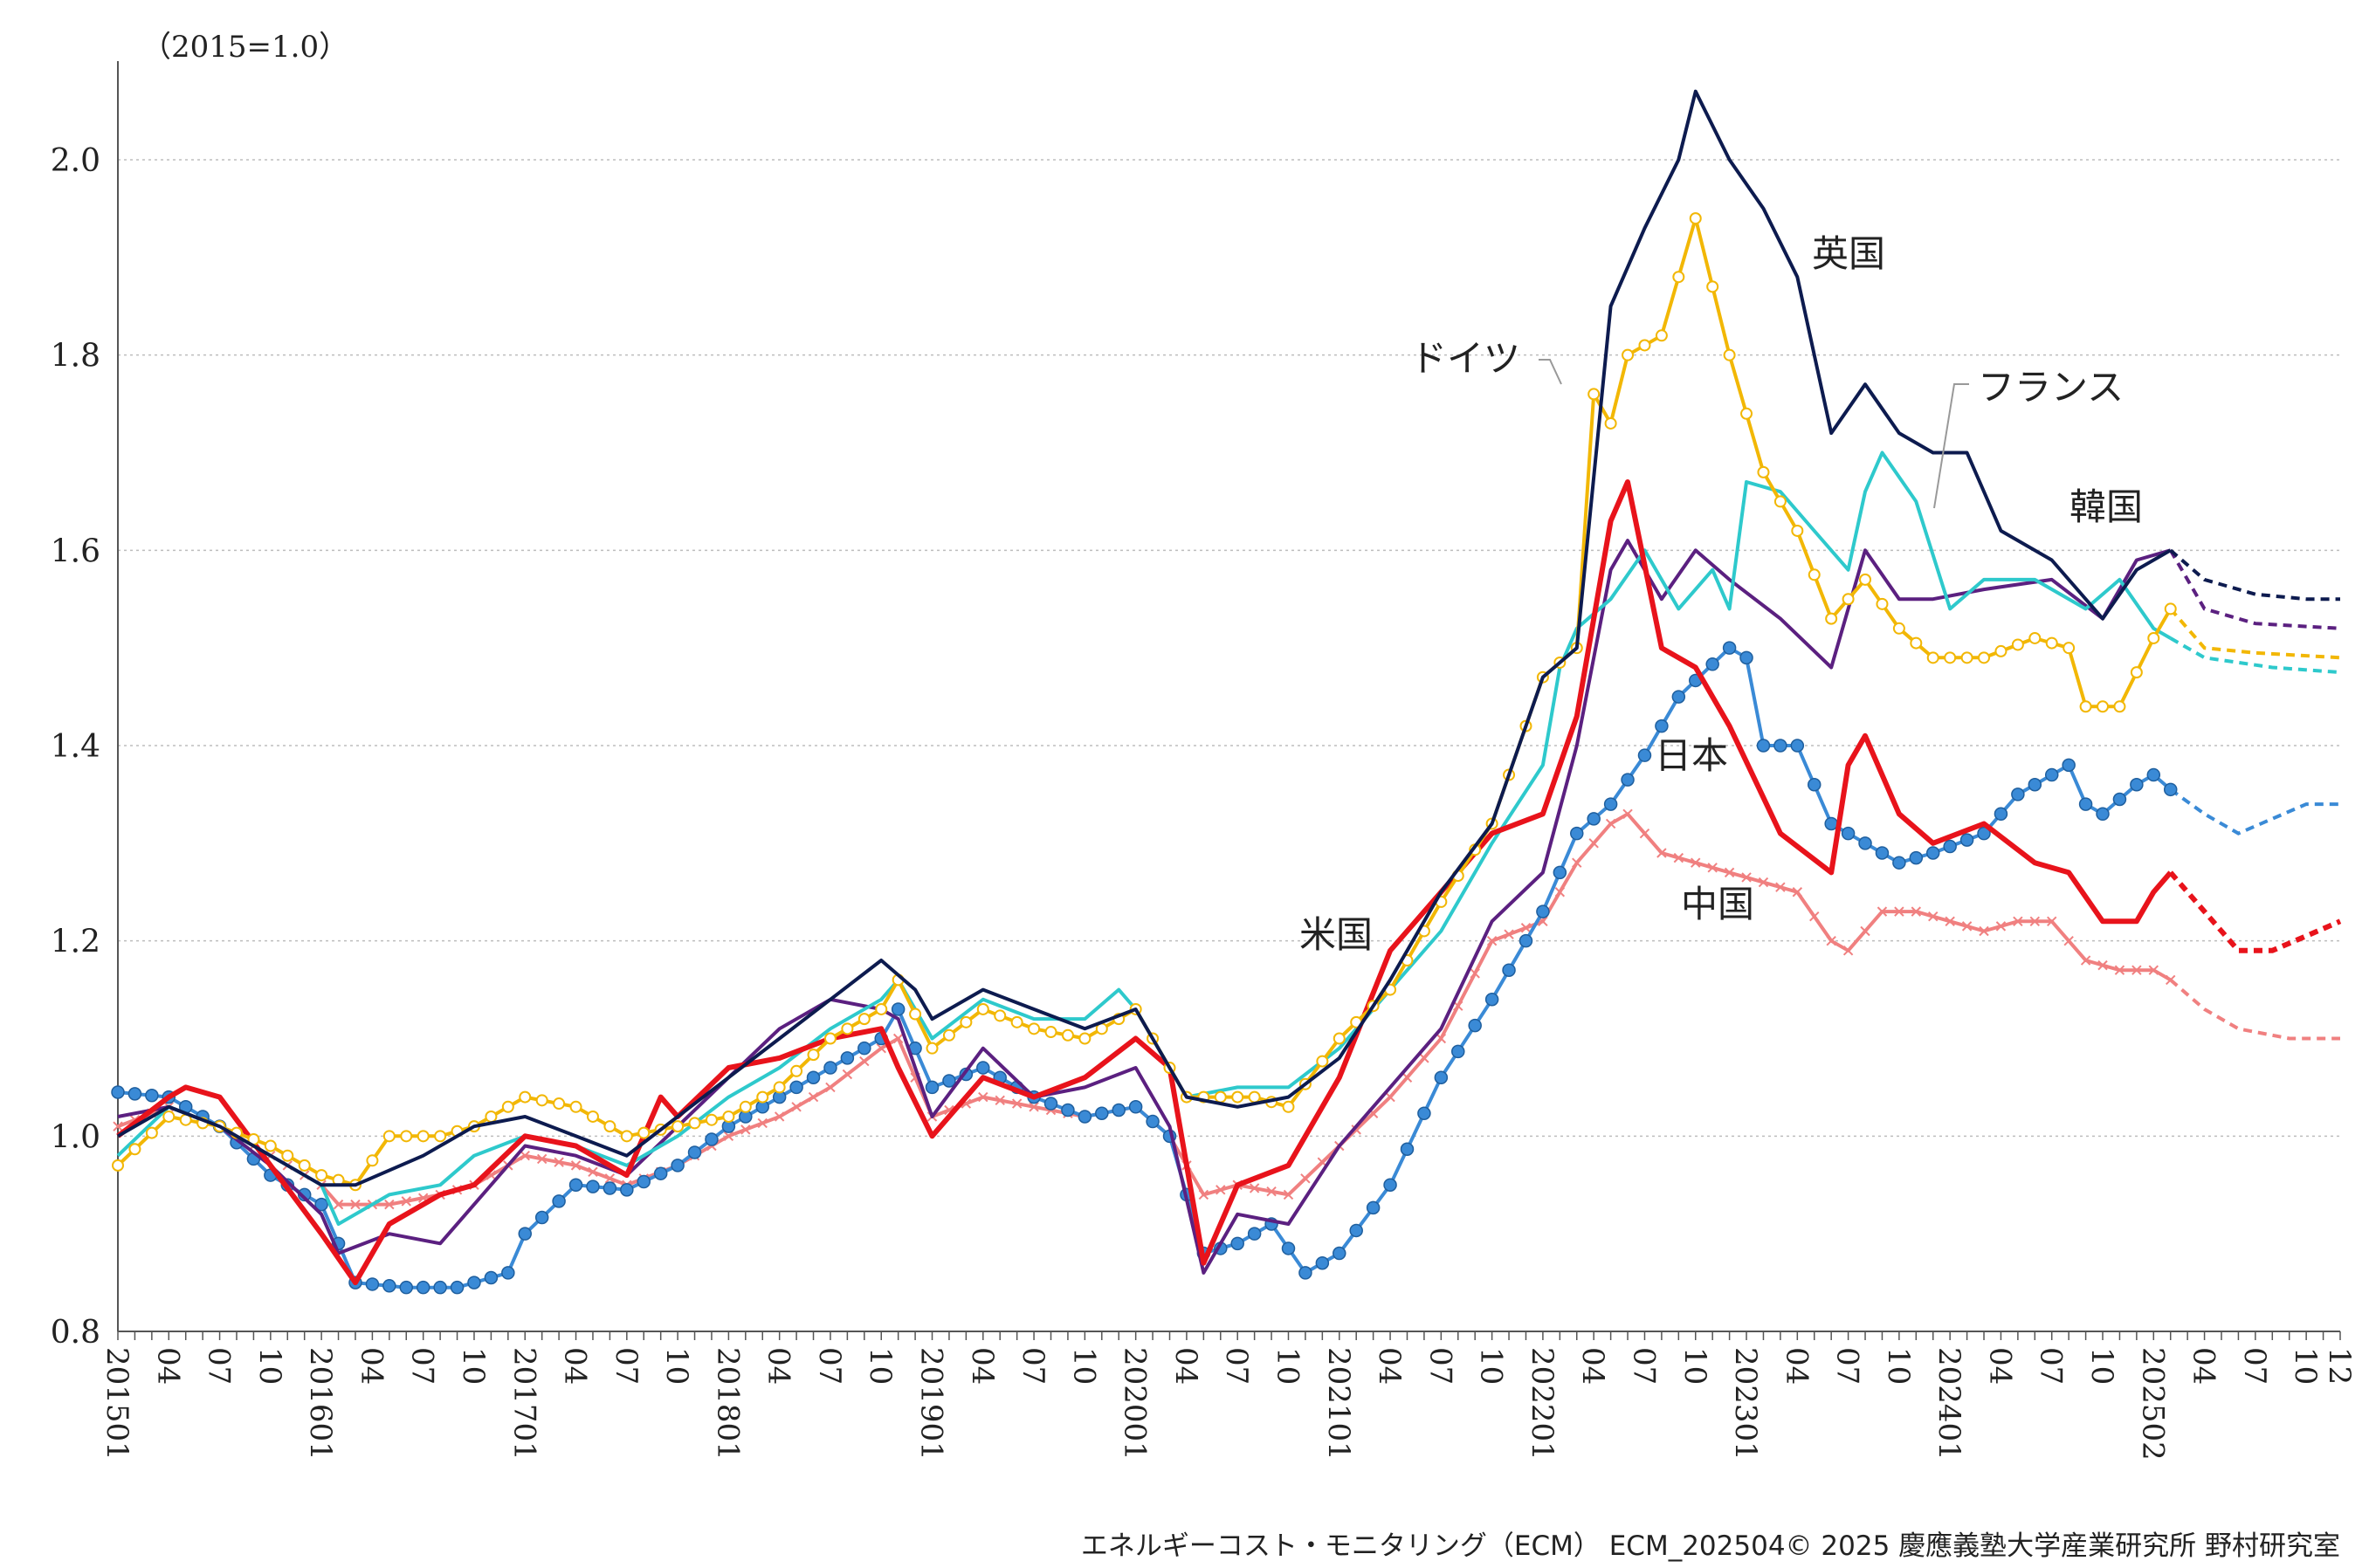  I want to click on unit-label: （2015=1.0）, so click(244, 47).